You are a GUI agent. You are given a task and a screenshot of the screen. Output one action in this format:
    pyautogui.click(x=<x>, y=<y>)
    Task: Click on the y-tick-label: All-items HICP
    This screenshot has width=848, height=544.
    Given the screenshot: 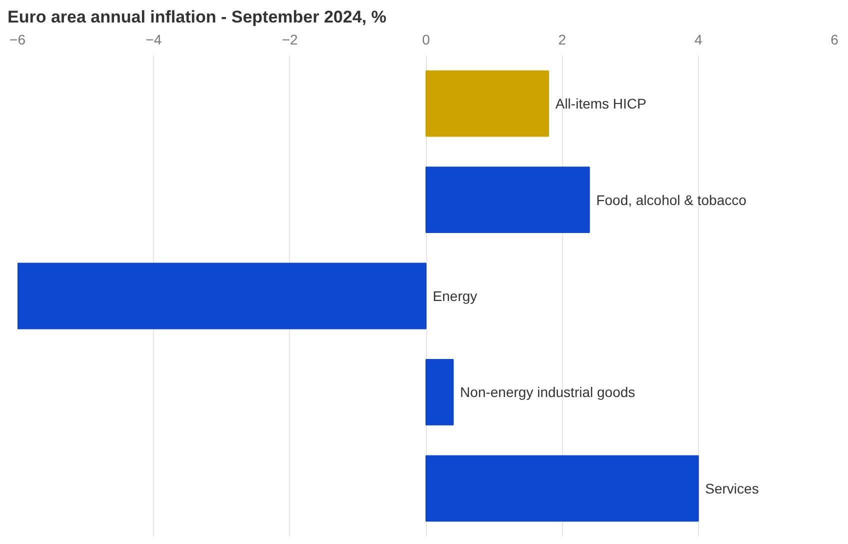 What is the action you would take?
    pyautogui.click(x=600, y=104)
    